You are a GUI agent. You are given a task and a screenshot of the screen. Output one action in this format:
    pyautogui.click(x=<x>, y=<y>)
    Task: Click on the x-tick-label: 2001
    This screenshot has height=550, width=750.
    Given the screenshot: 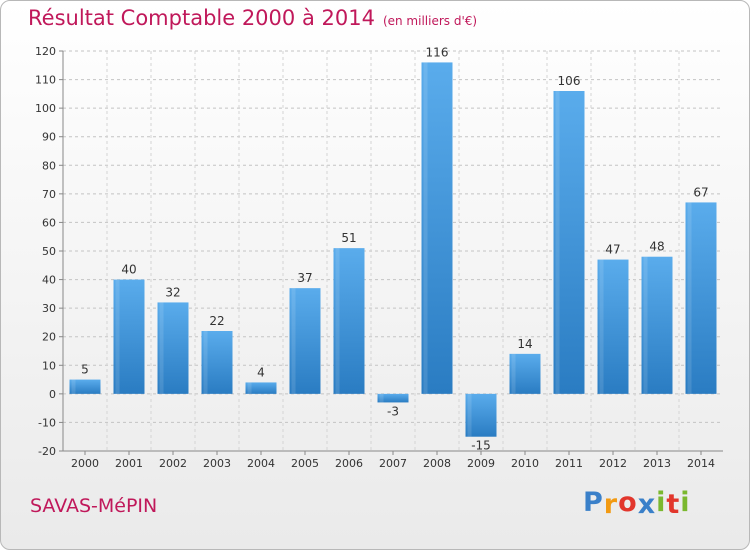 What is the action you would take?
    pyautogui.click(x=129, y=463)
    